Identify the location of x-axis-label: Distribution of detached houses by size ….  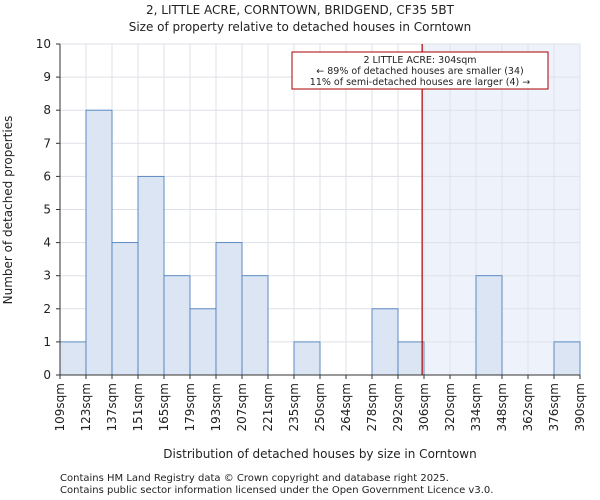
(319, 454).